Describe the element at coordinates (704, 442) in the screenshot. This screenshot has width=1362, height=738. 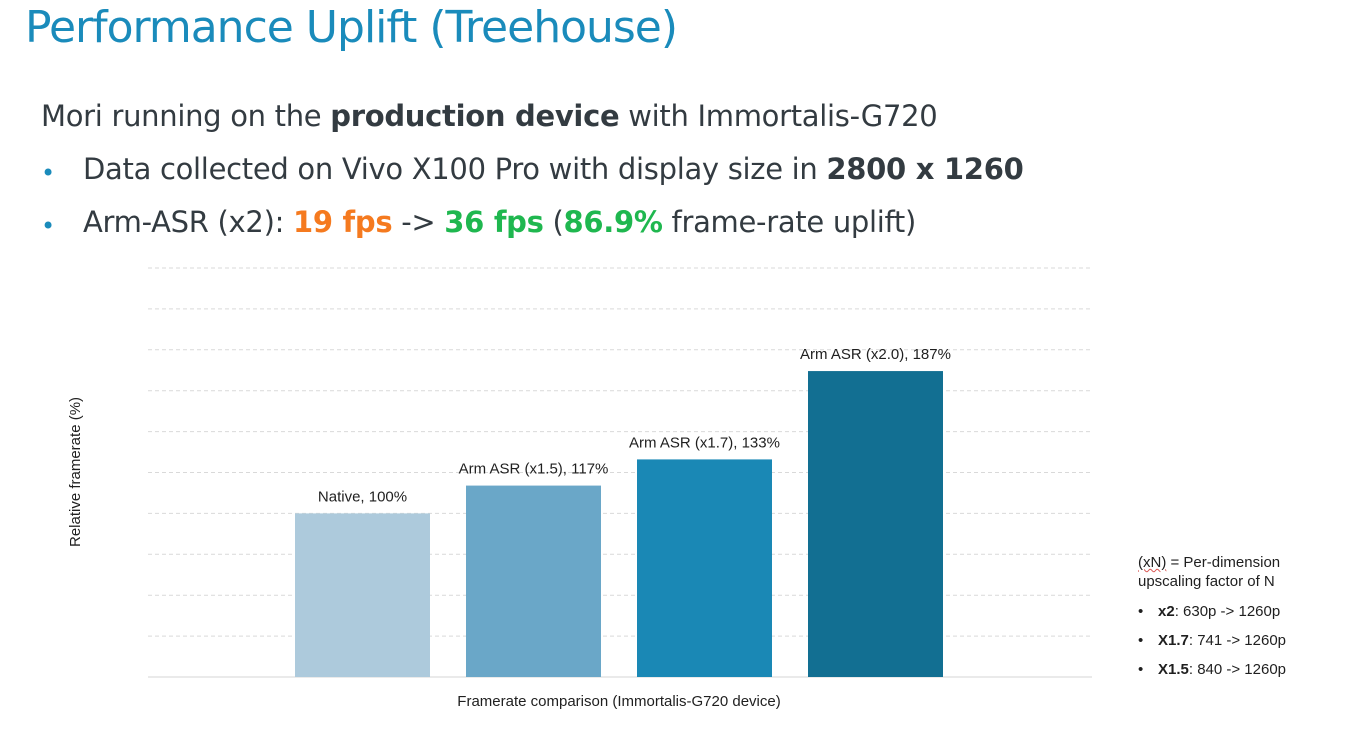
I see `bar-data-label: Arm ASR (x1.7), 133%` at that location.